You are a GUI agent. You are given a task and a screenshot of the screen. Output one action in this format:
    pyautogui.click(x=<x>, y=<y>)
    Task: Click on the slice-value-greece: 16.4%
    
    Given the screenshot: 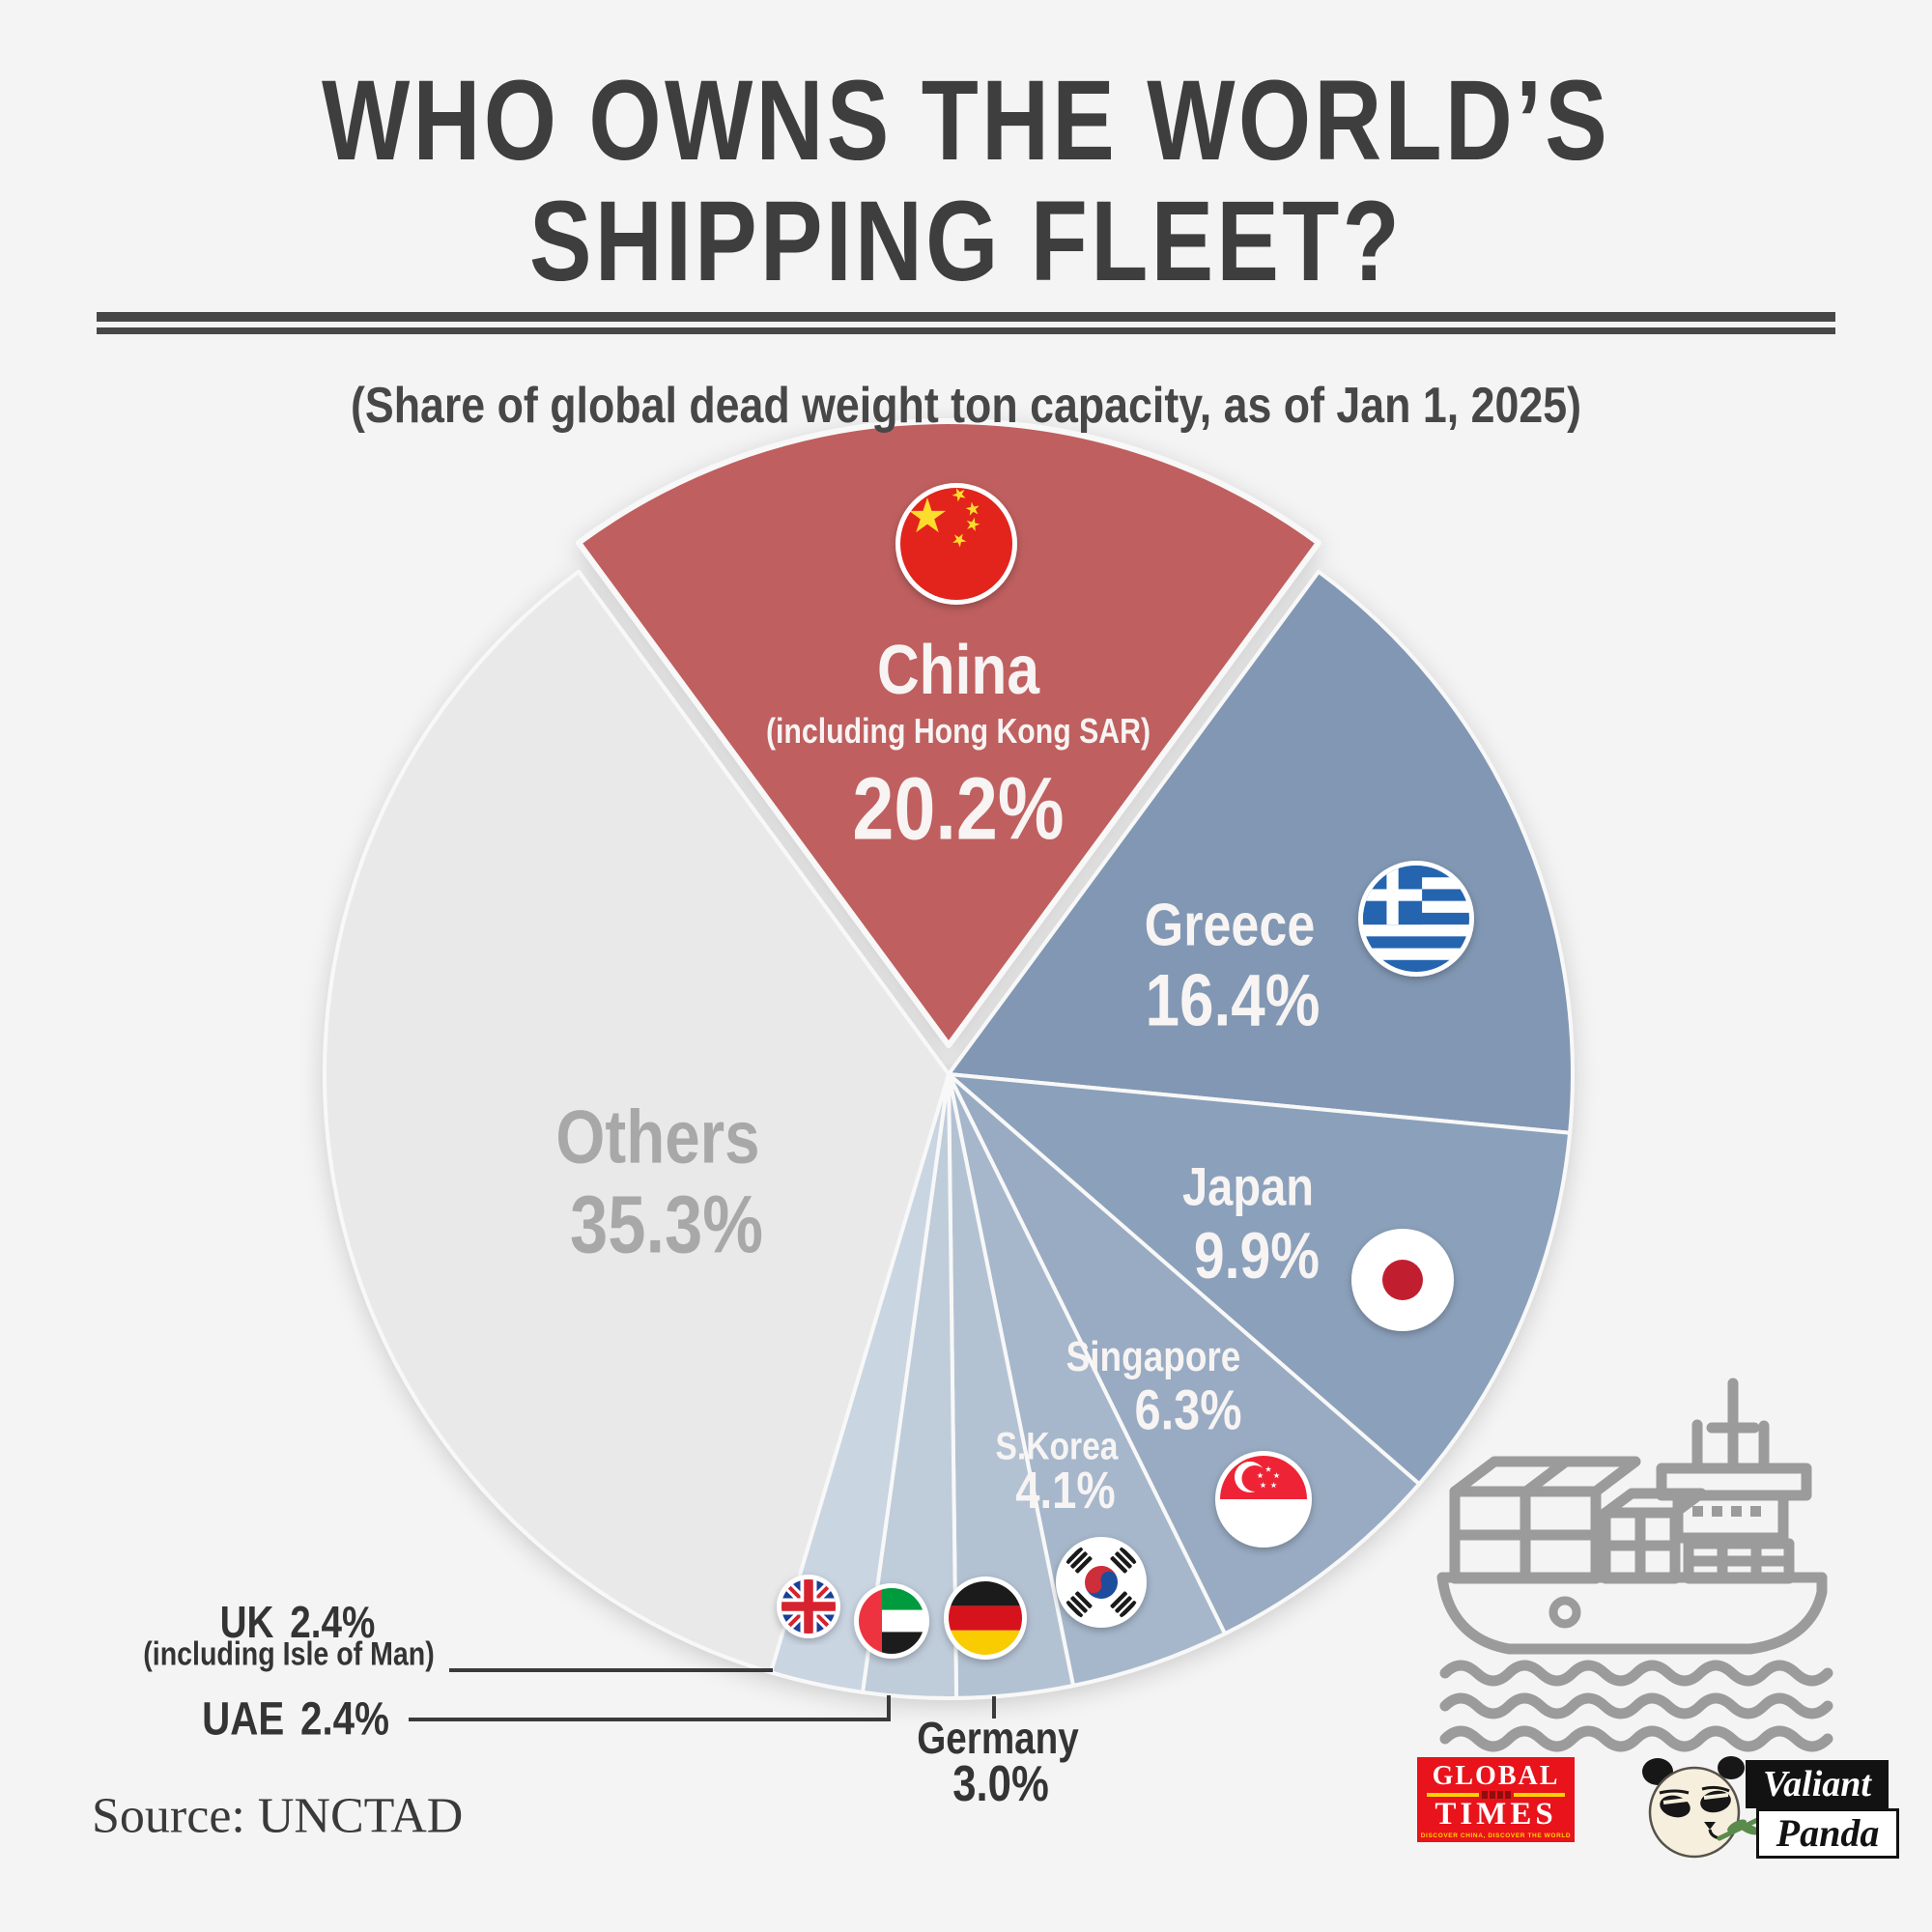 What is the action you would take?
    pyautogui.click(x=1233, y=1000)
    